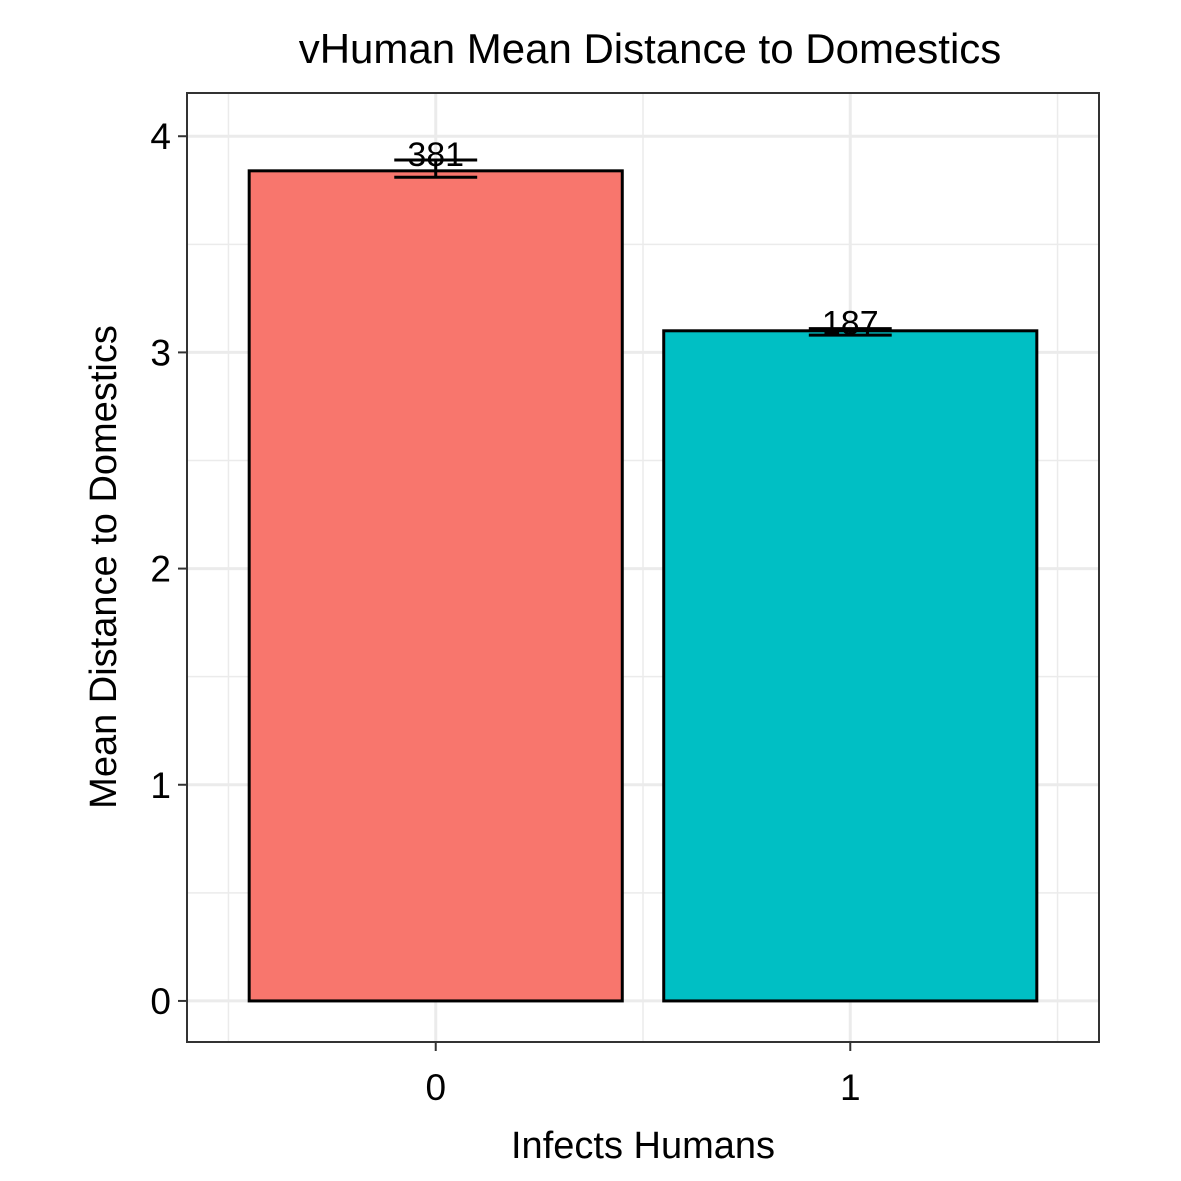  I want to click on x-axis-title: Infects Humans, so click(643, 1146).